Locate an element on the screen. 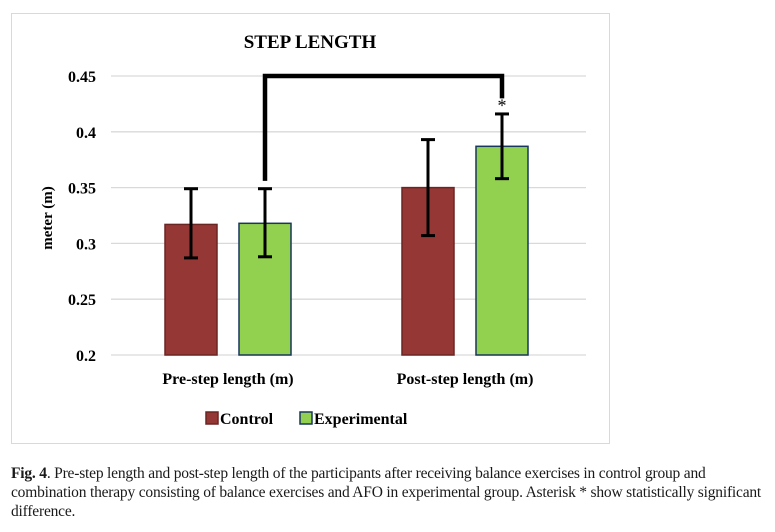  error-bars is located at coordinates (346, 186).